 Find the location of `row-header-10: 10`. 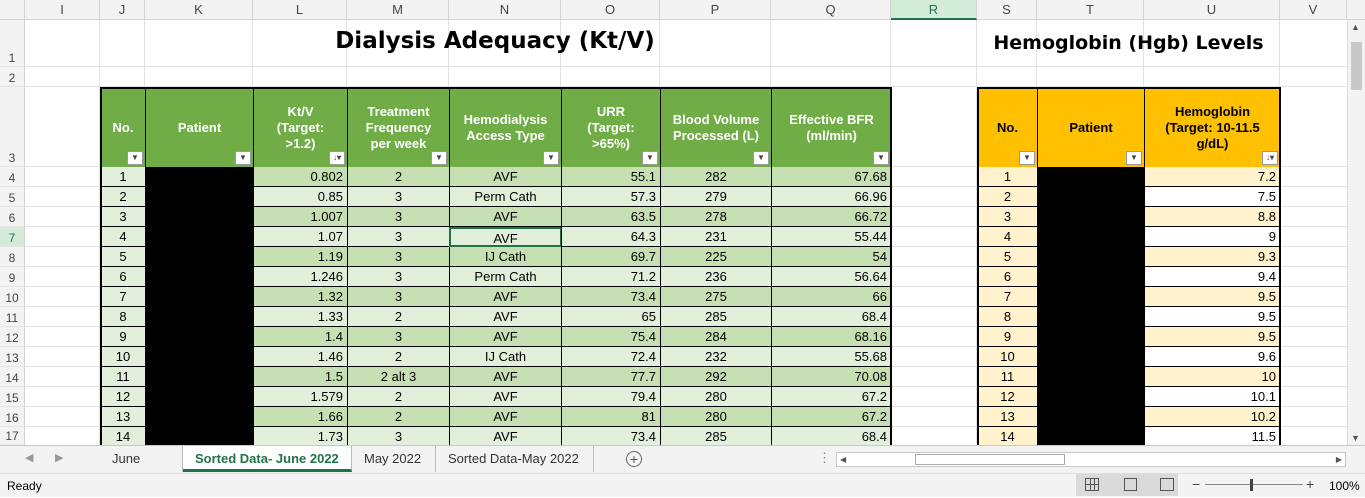

row-header-10: 10 is located at coordinates (12, 297).